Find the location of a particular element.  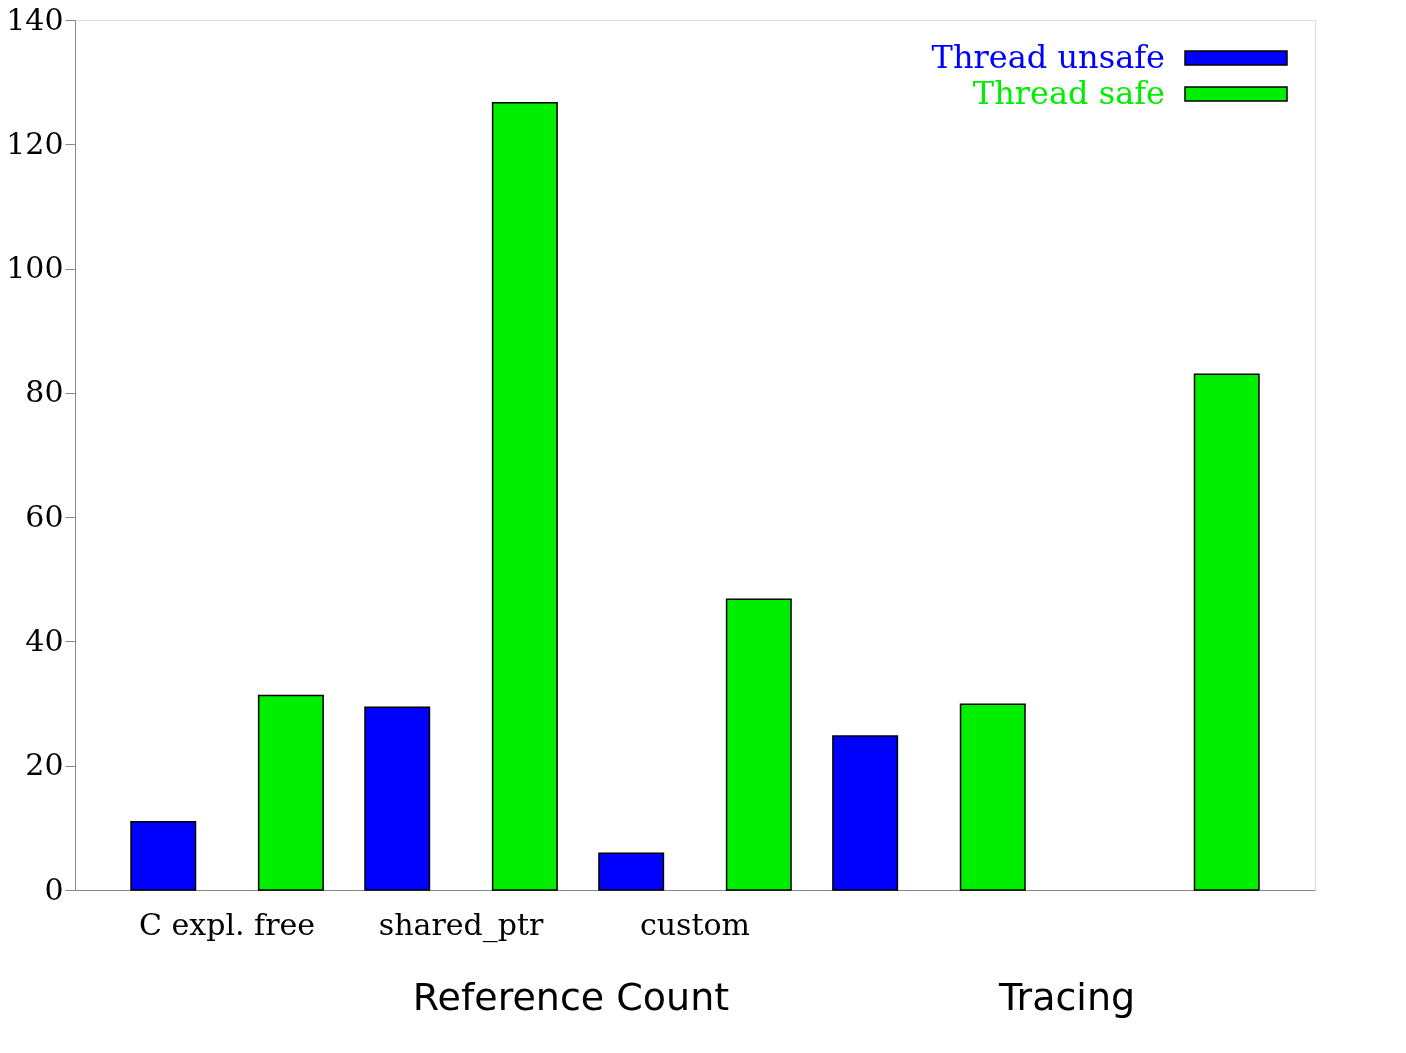

y-tick-label: 120 is located at coordinates (35, 143).